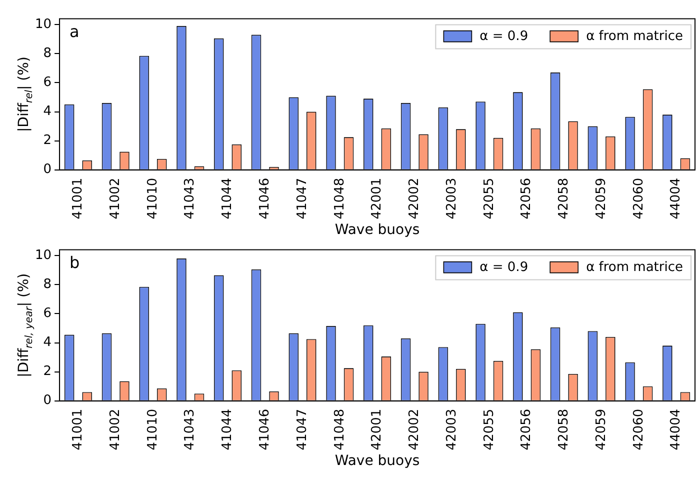  What do you see at coordinates (75, 31) in the screenshot?
I see `annotation: a` at bounding box center [75, 31].